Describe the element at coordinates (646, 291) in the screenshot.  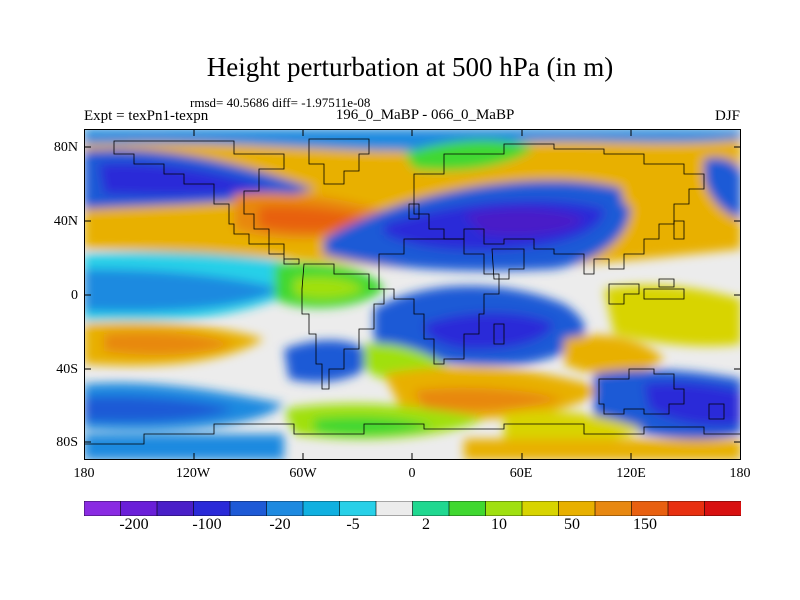
I see `indonesia-outline` at that location.